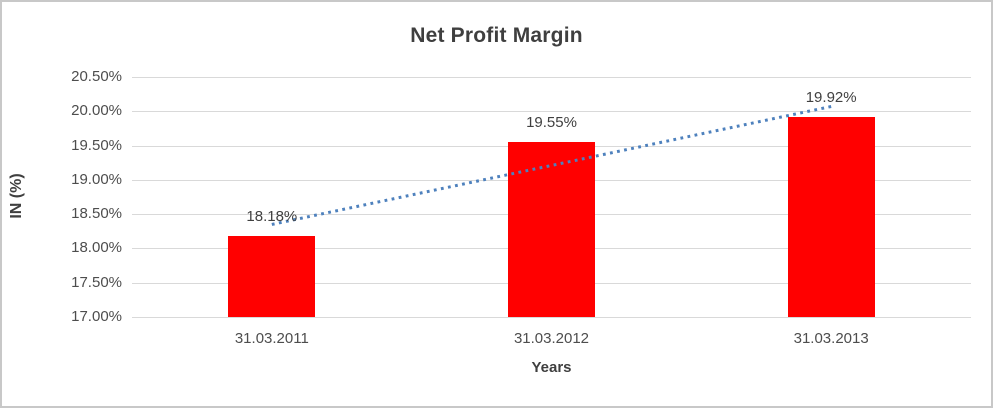  Describe the element at coordinates (831, 338) in the screenshot. I see `x-tick-label: 31.03.2013` at that location.